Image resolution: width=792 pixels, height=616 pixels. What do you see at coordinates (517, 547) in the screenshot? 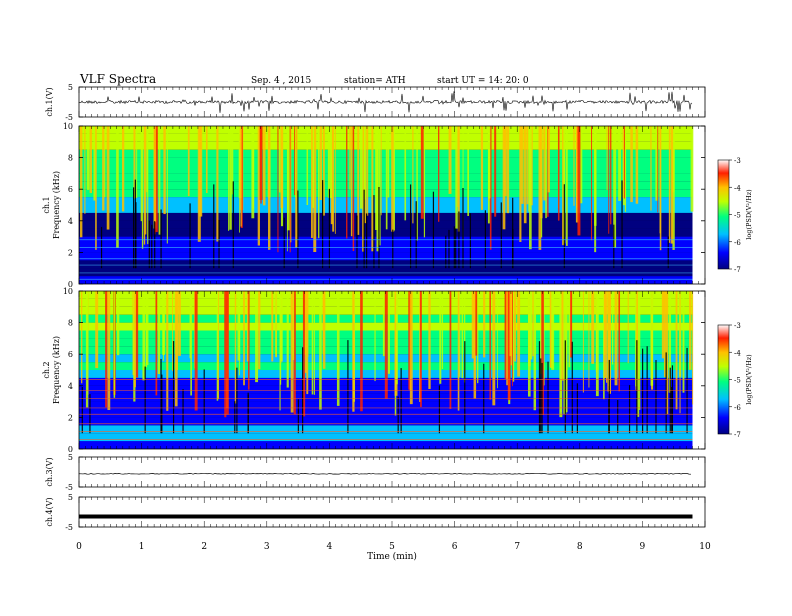
I see `x-tick-label: 7` at bounding box center [517, 547].